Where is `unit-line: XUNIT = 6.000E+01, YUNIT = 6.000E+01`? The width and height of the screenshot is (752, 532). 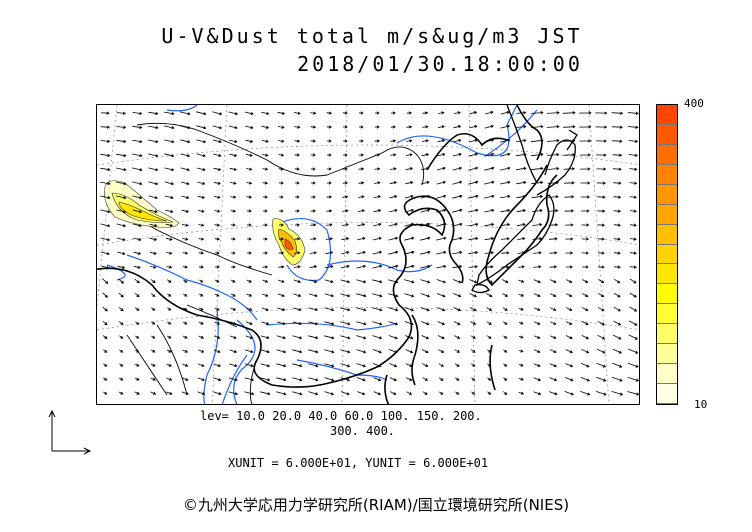
unit-line: XUNIT = 6.000E+01, YUNIT = 6.000E+01 is located at coordinates (358, 463).